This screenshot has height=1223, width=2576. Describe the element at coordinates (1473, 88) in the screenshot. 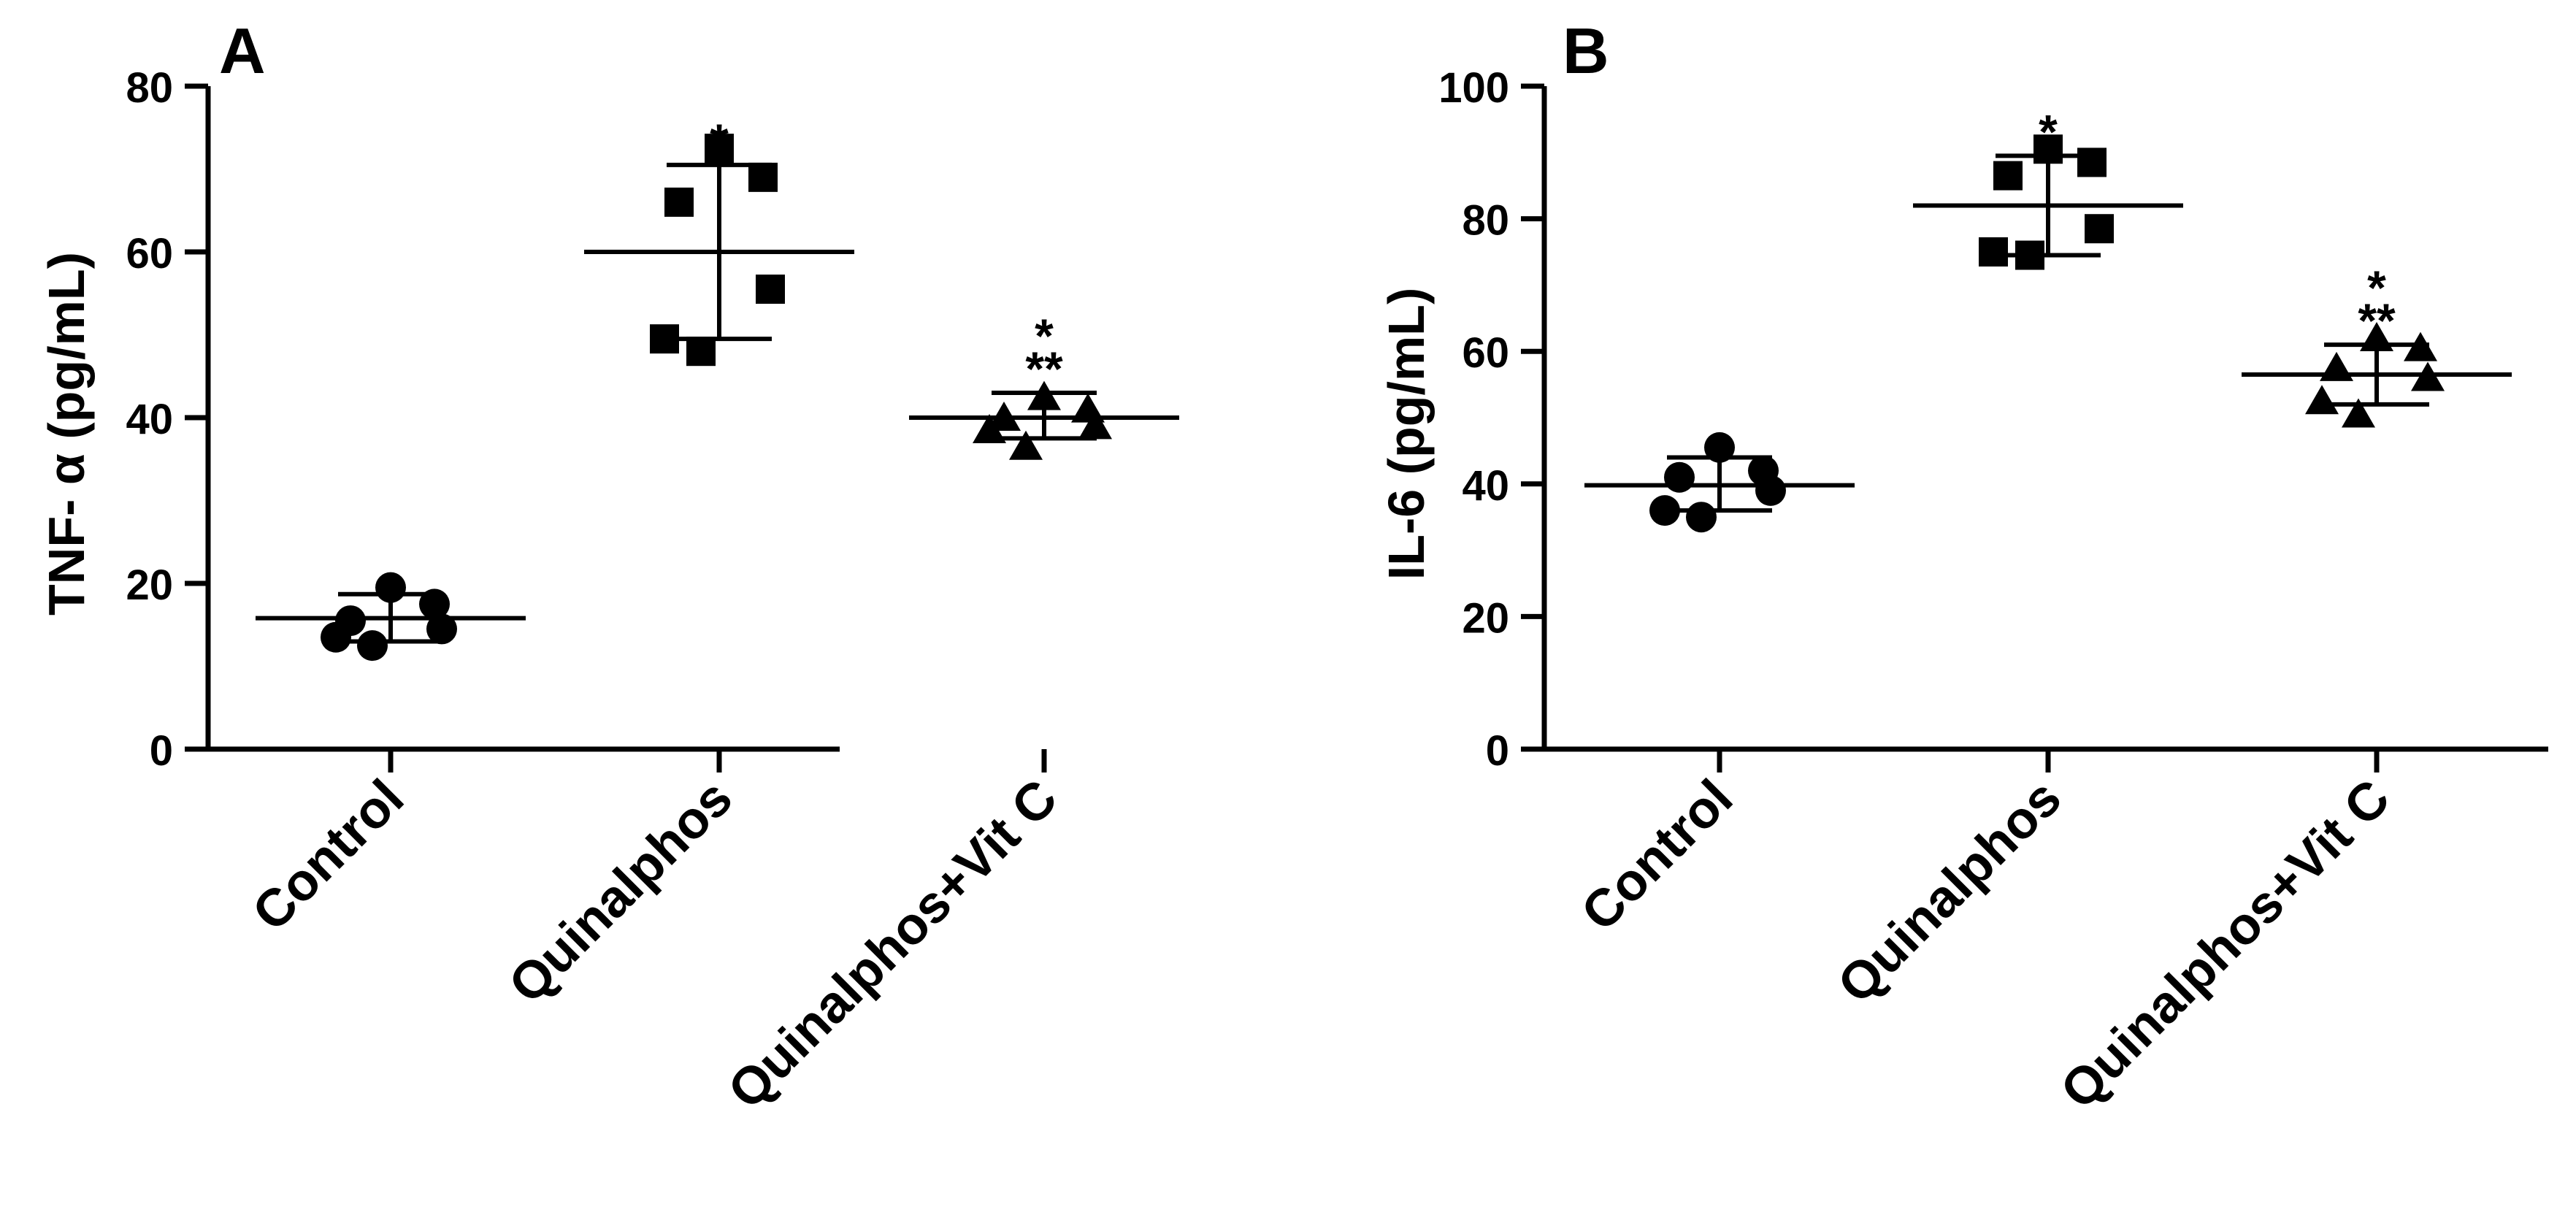

I see `y-tick-label: 100` at that location.